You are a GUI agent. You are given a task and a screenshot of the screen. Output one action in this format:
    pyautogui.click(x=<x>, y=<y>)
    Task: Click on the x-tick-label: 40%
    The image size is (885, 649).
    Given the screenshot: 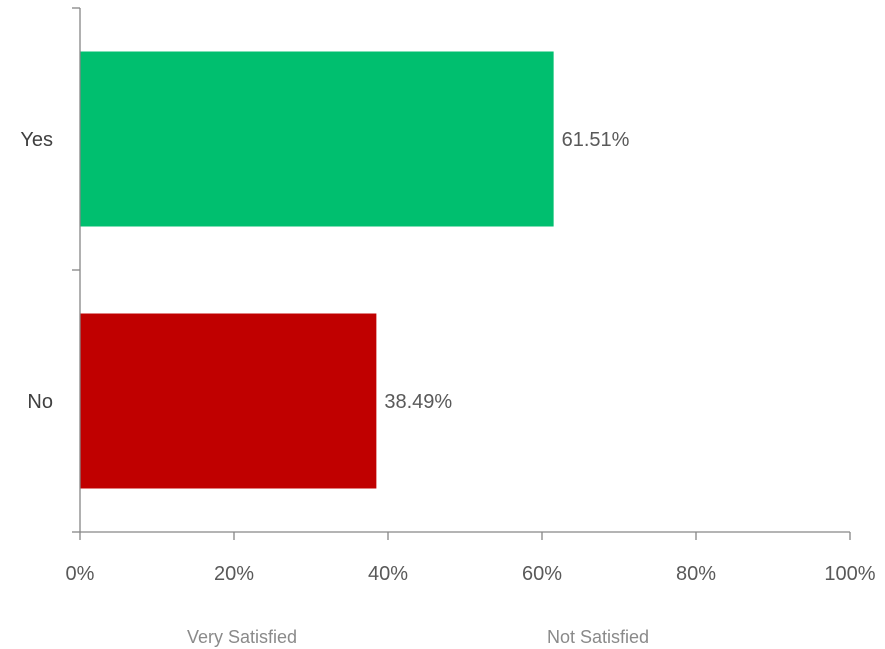 What is the action you would take?
    pyautogui.click(x=388, y=574)
    